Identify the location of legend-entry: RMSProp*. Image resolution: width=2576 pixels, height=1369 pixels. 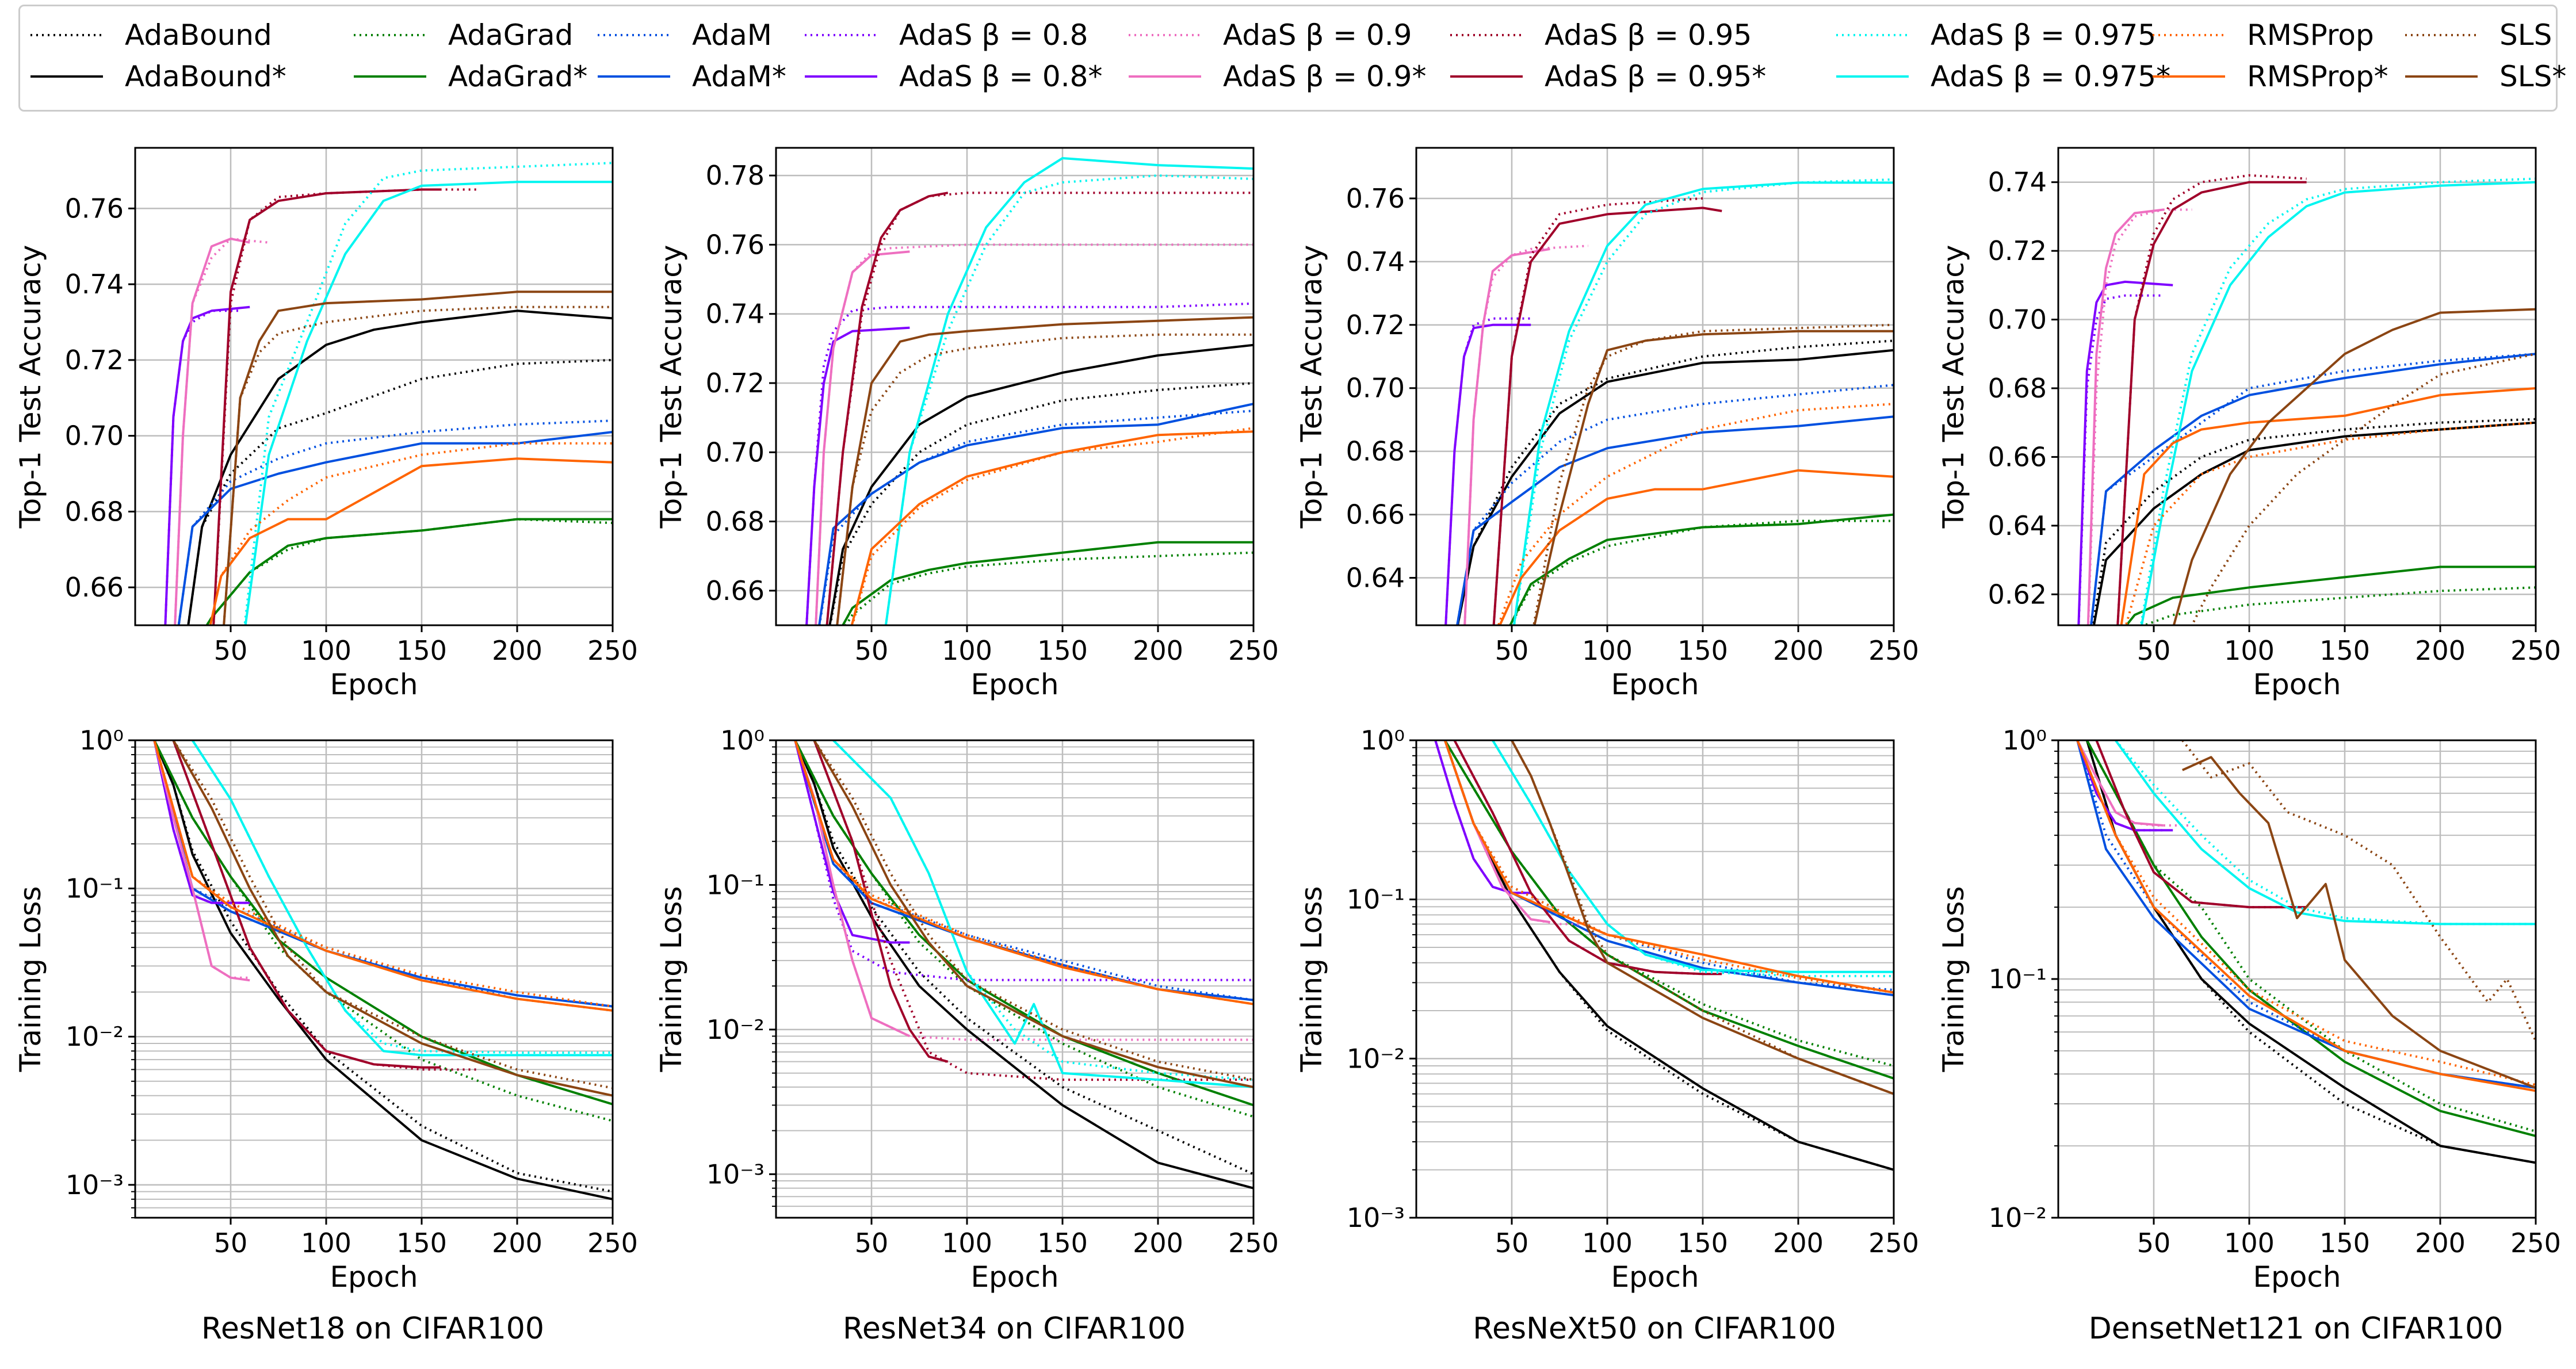
(2269, 76).